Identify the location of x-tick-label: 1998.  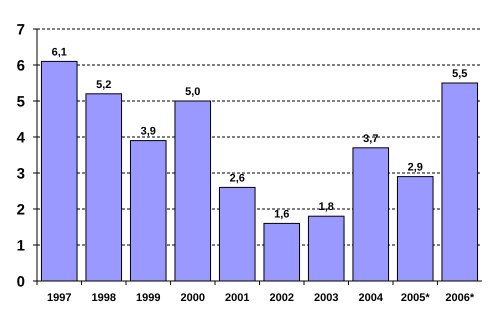
(104, 298).